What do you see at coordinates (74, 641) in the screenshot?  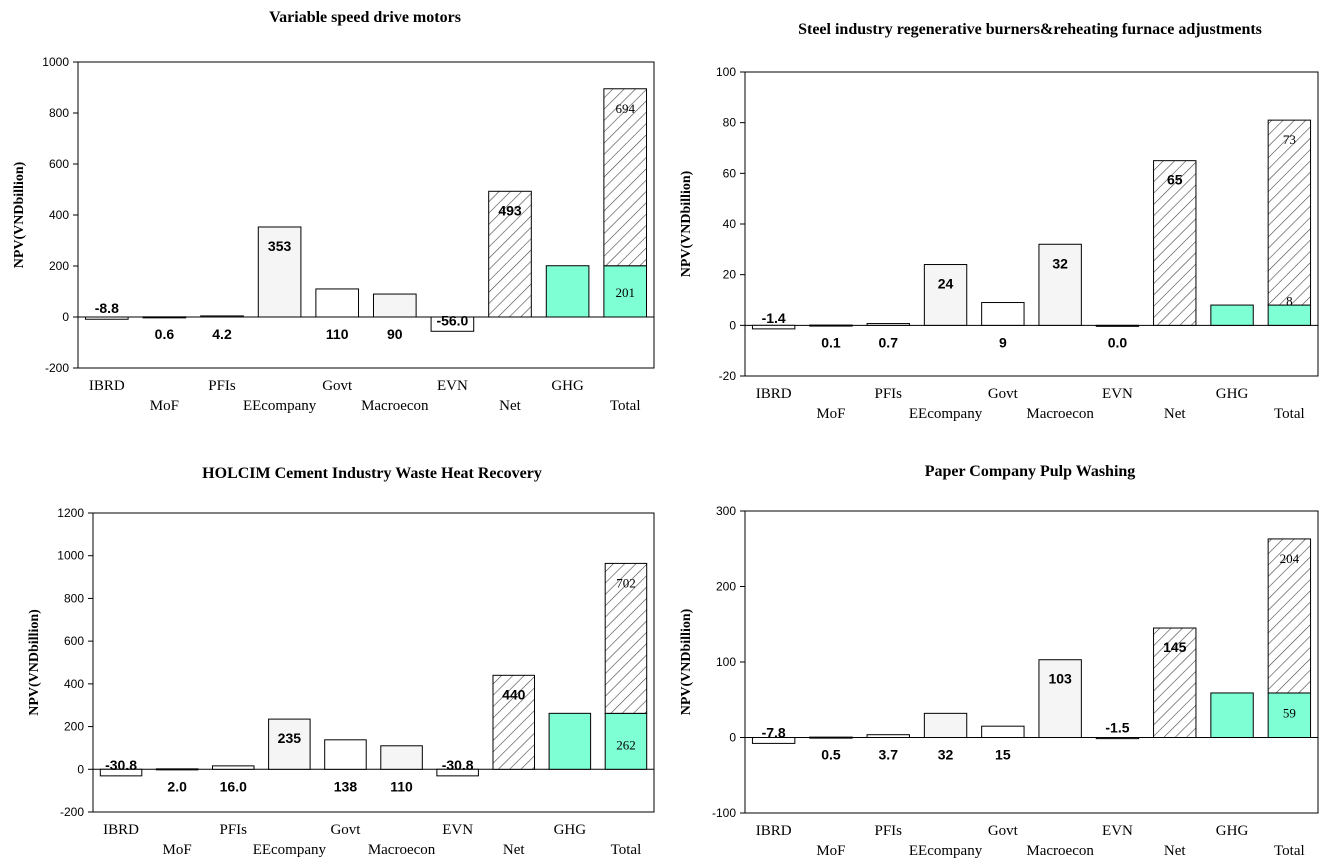 I see `y-tick-label: 600` at bounding box center [74, 641].